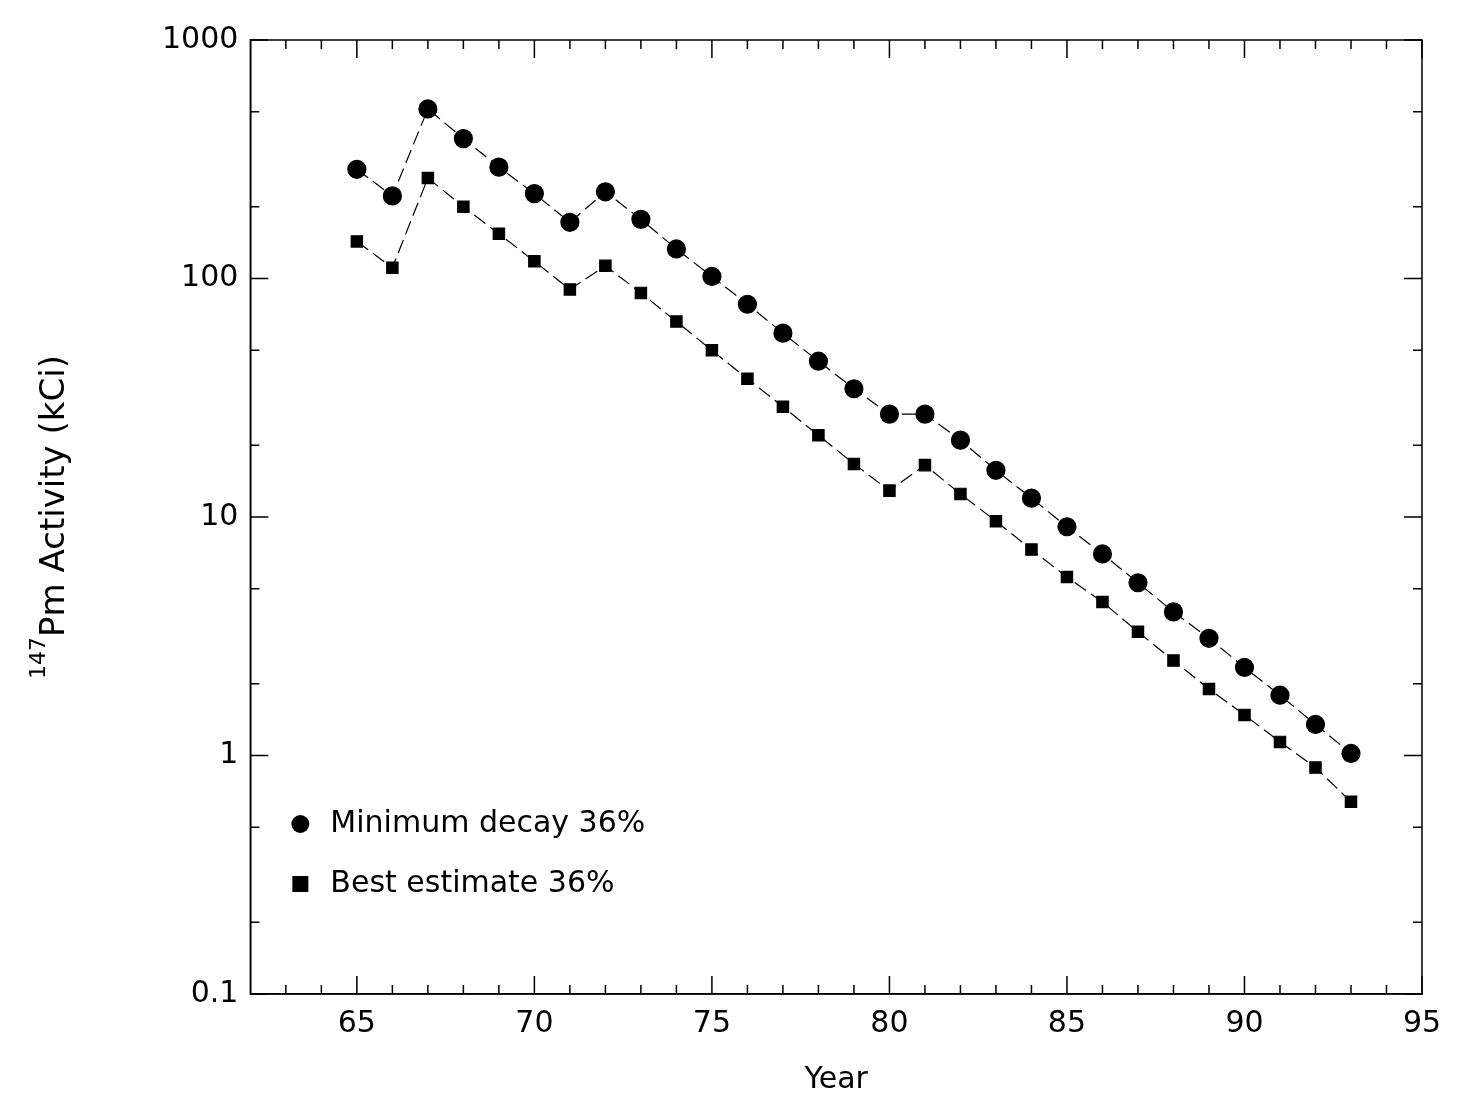  I want to click on y-tick-label: 10, so click(219, 514).